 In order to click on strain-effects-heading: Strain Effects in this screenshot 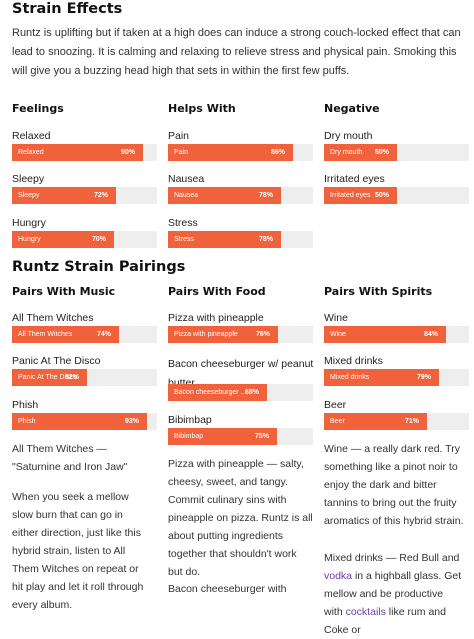, I will do `click(67, 9)`.